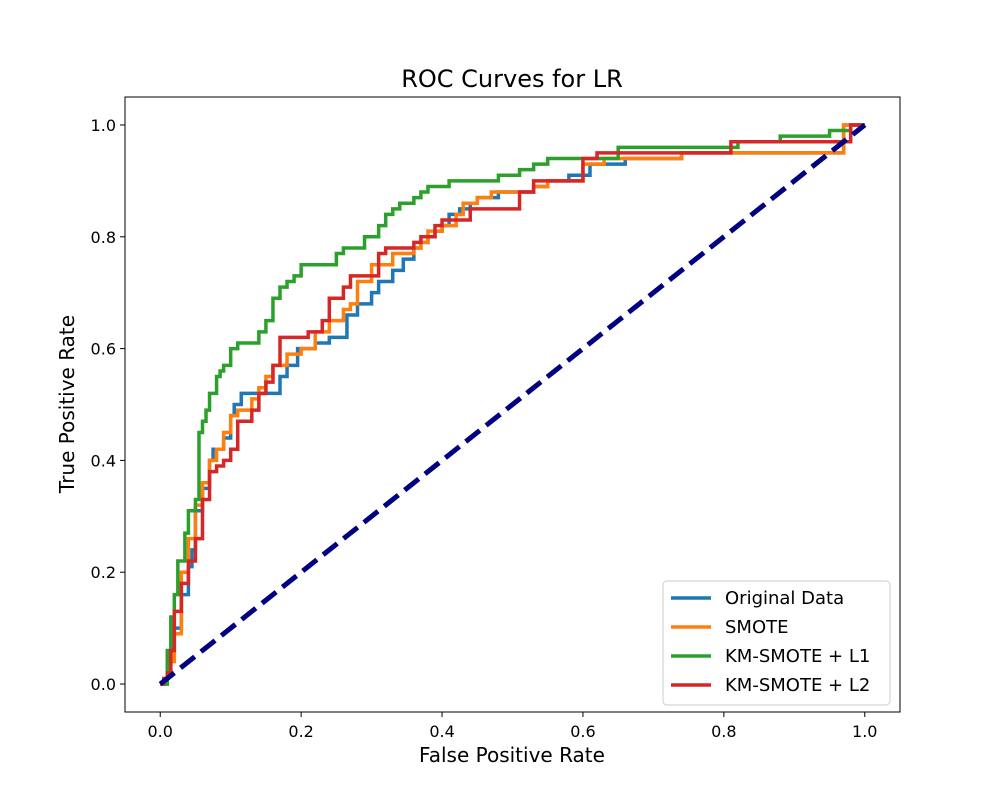 This screenshot has height=800, width=1000. What do you see at coordinates (103, 237) in the screenshot?
I see `y-tick-label: 0.8` at bounding box center [103, 237].